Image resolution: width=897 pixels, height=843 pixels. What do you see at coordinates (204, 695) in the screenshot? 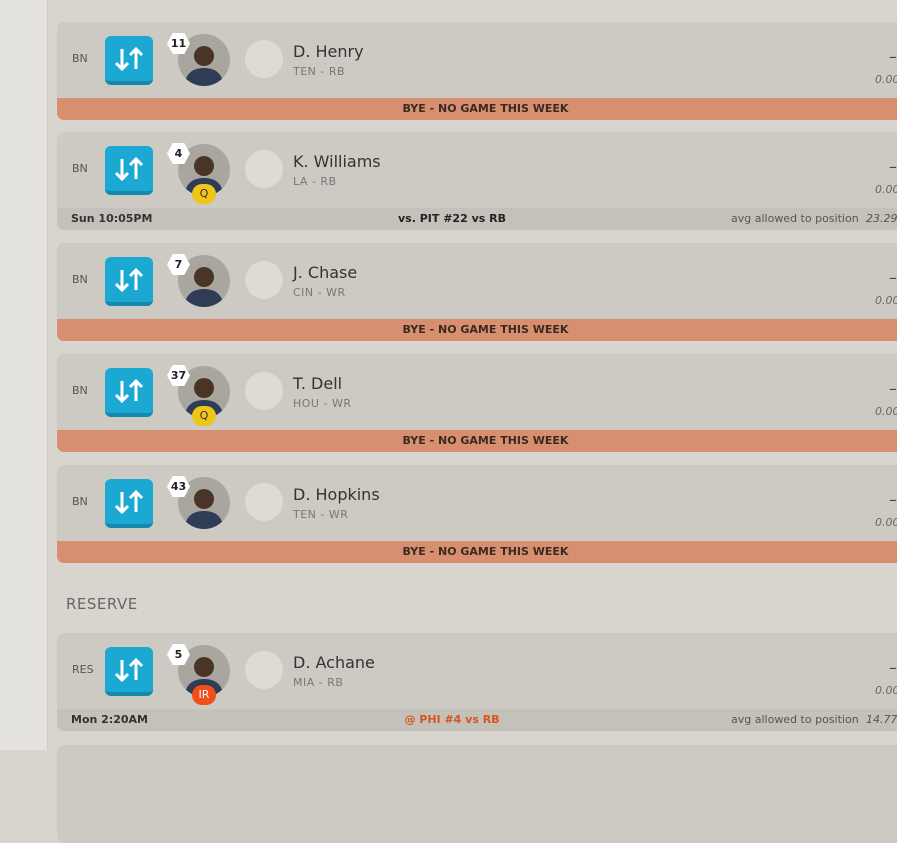
I see `status-badge: IR` at bounding box center [204, 695].